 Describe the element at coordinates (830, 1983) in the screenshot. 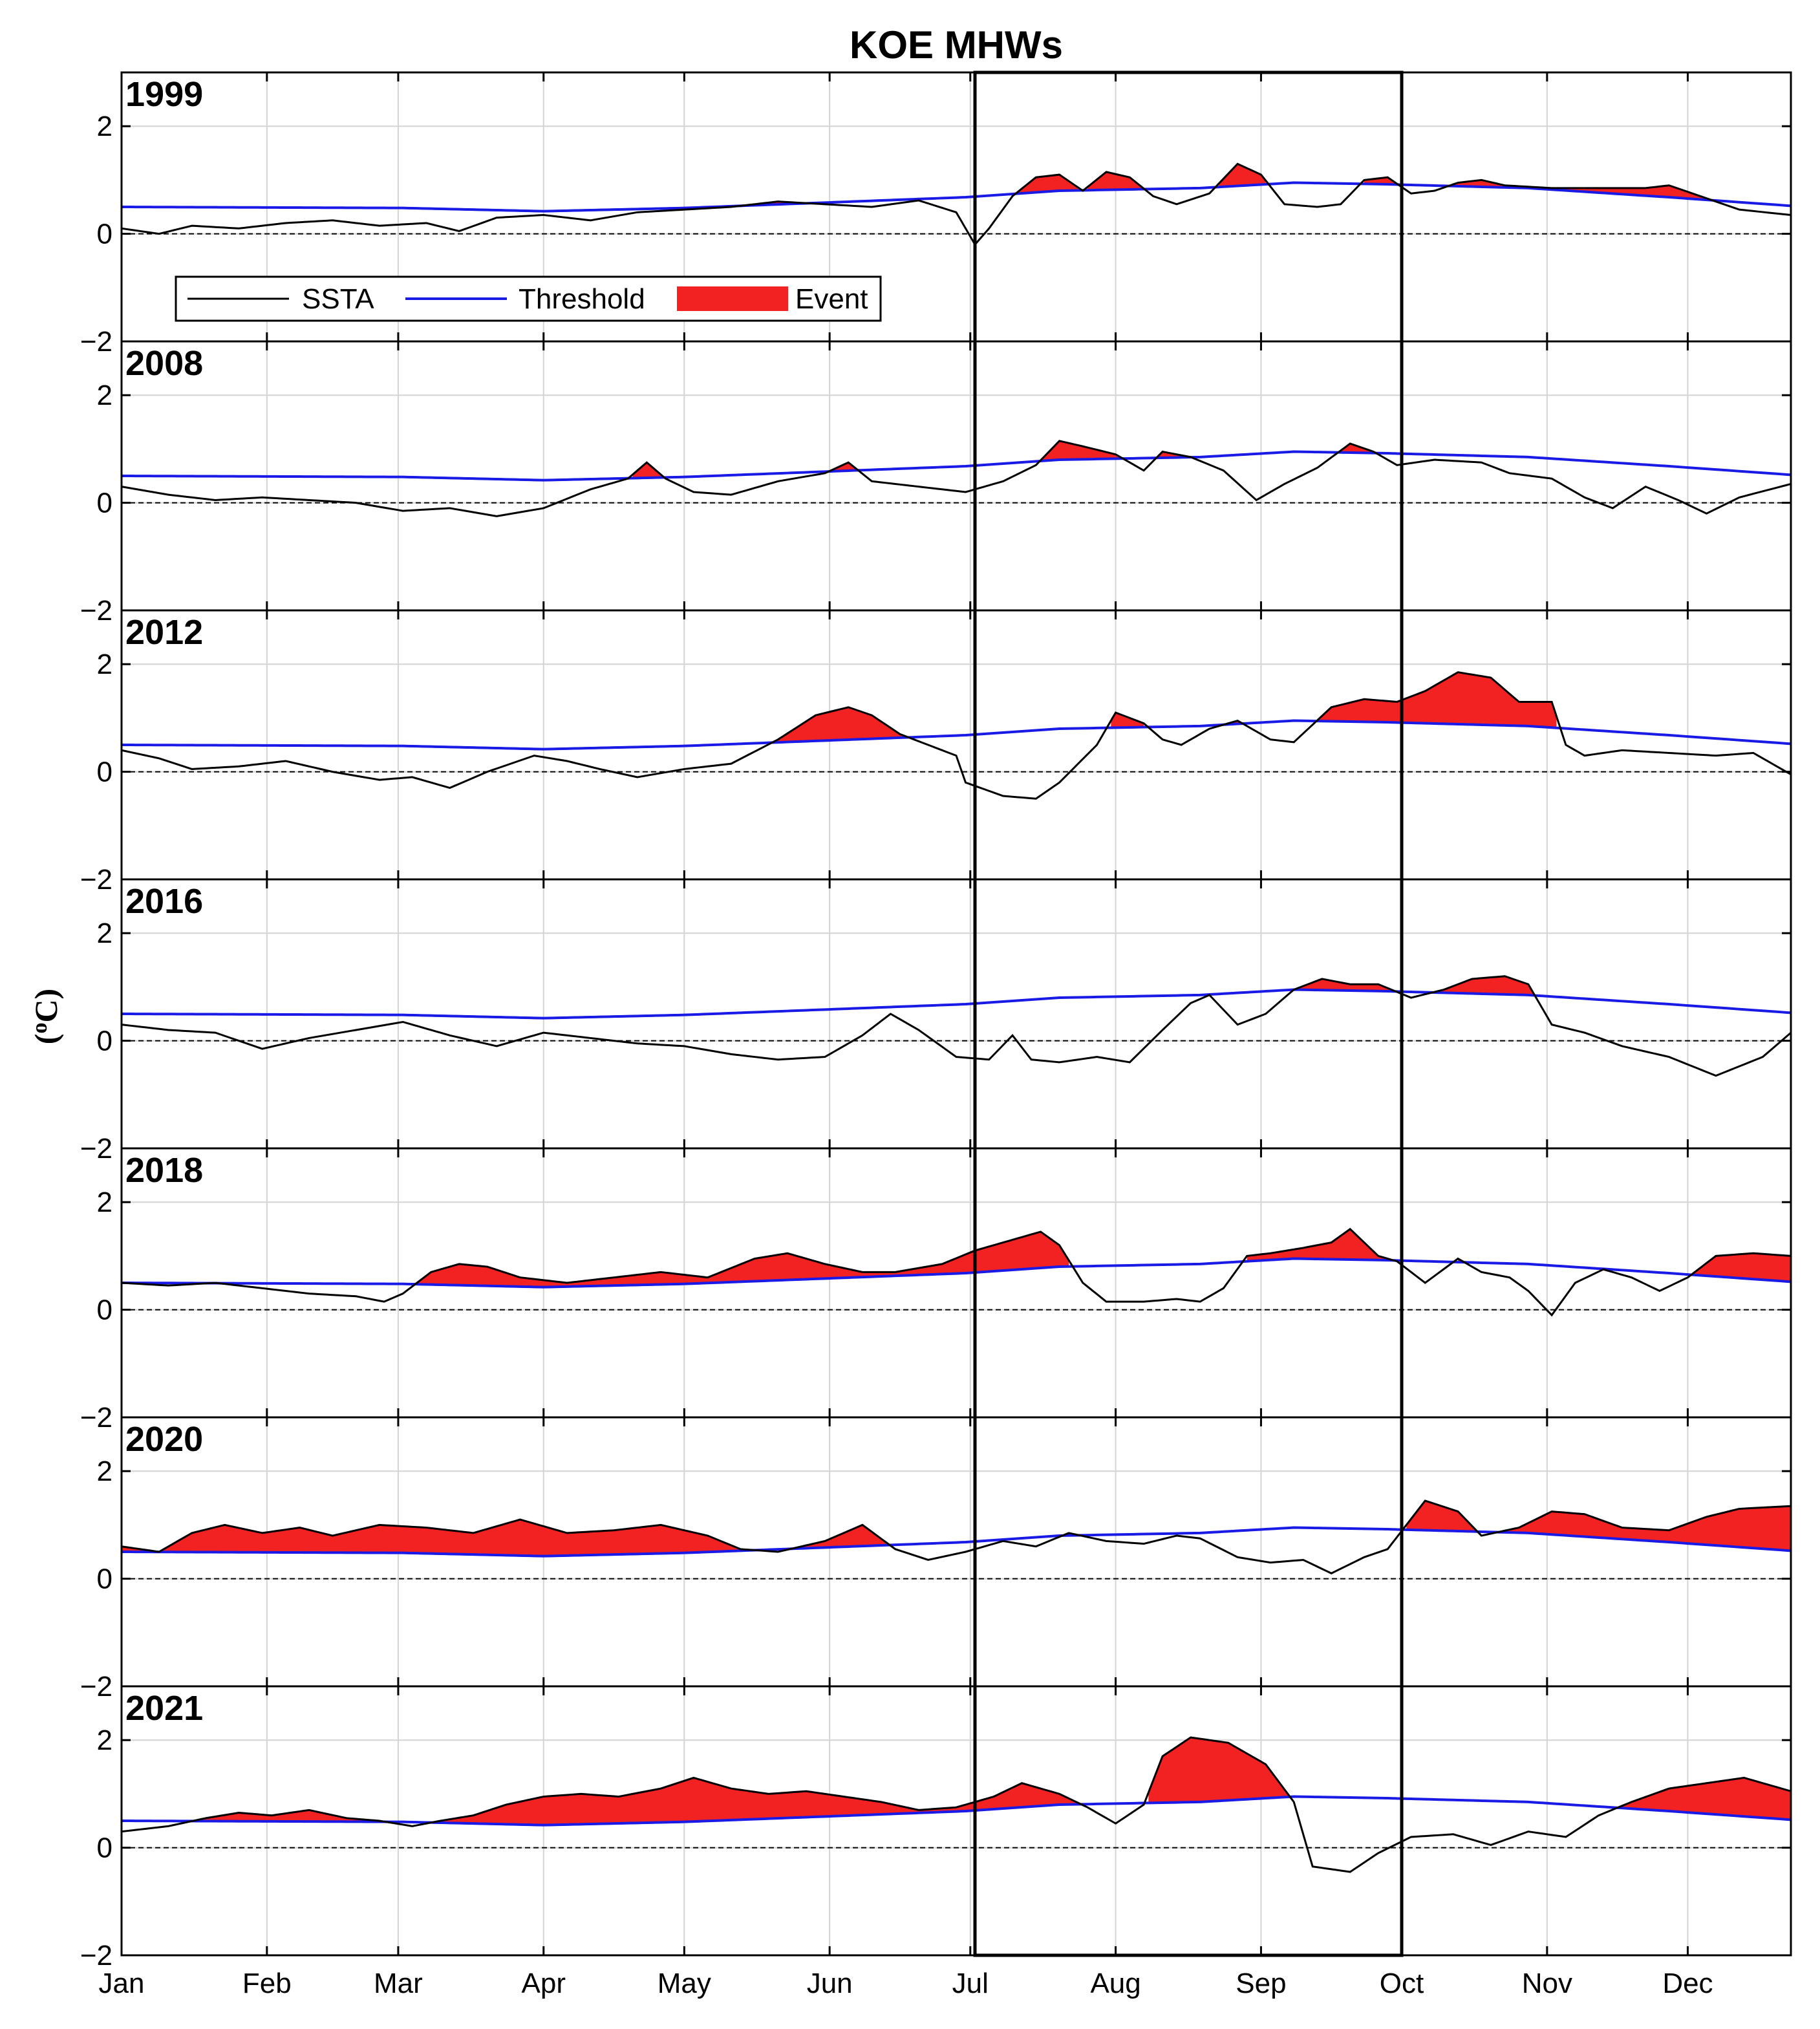

I see `month-label-jun: Jun` at that location.